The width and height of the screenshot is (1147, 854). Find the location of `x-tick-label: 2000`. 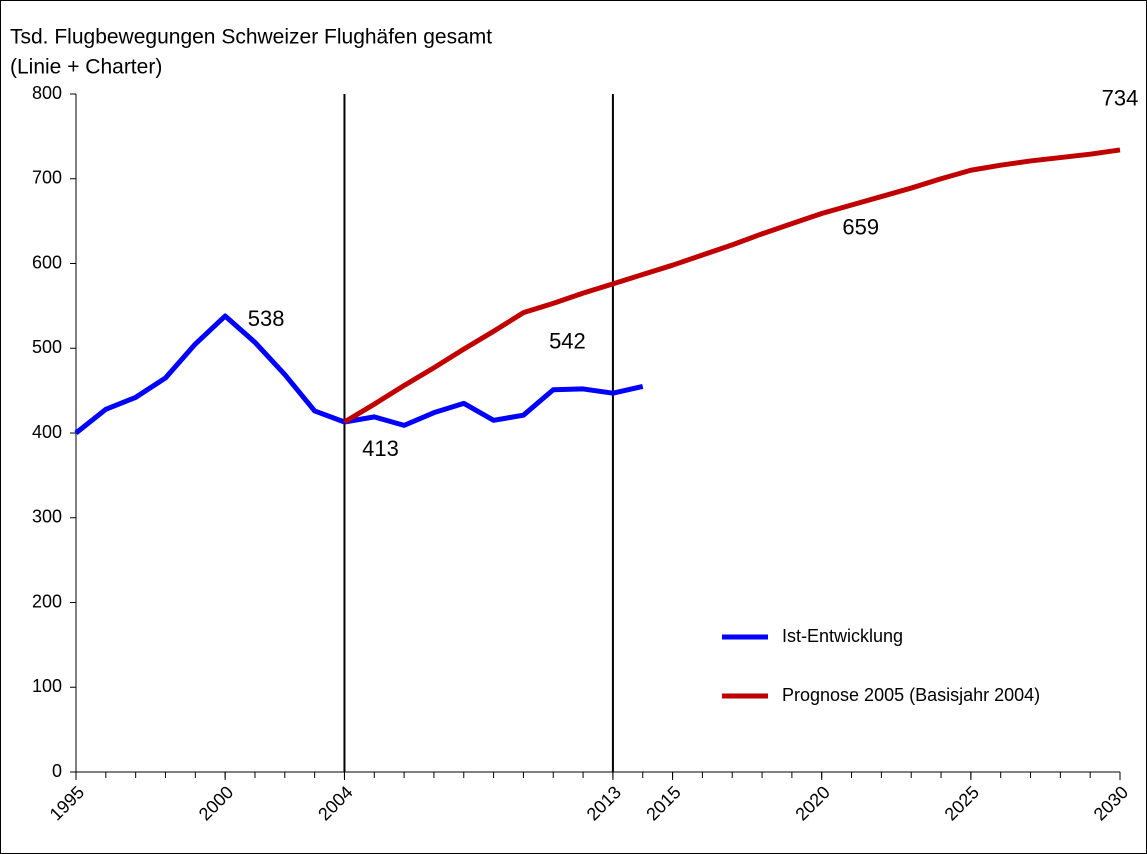

x-tick-label: 2000 is located at coordinates (216, 803).